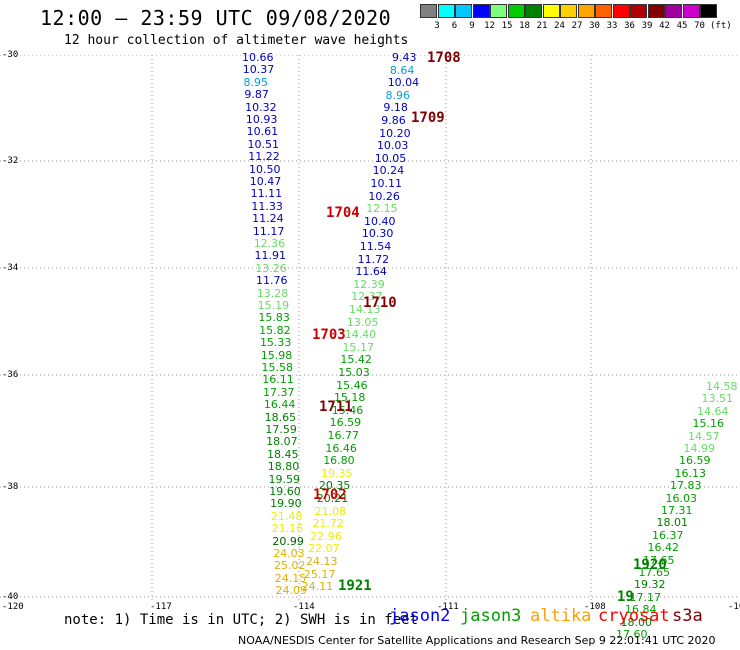 The width and height of the screenshot is (740, 650). I want to click on latitude-label: -34, so click(10, 268).